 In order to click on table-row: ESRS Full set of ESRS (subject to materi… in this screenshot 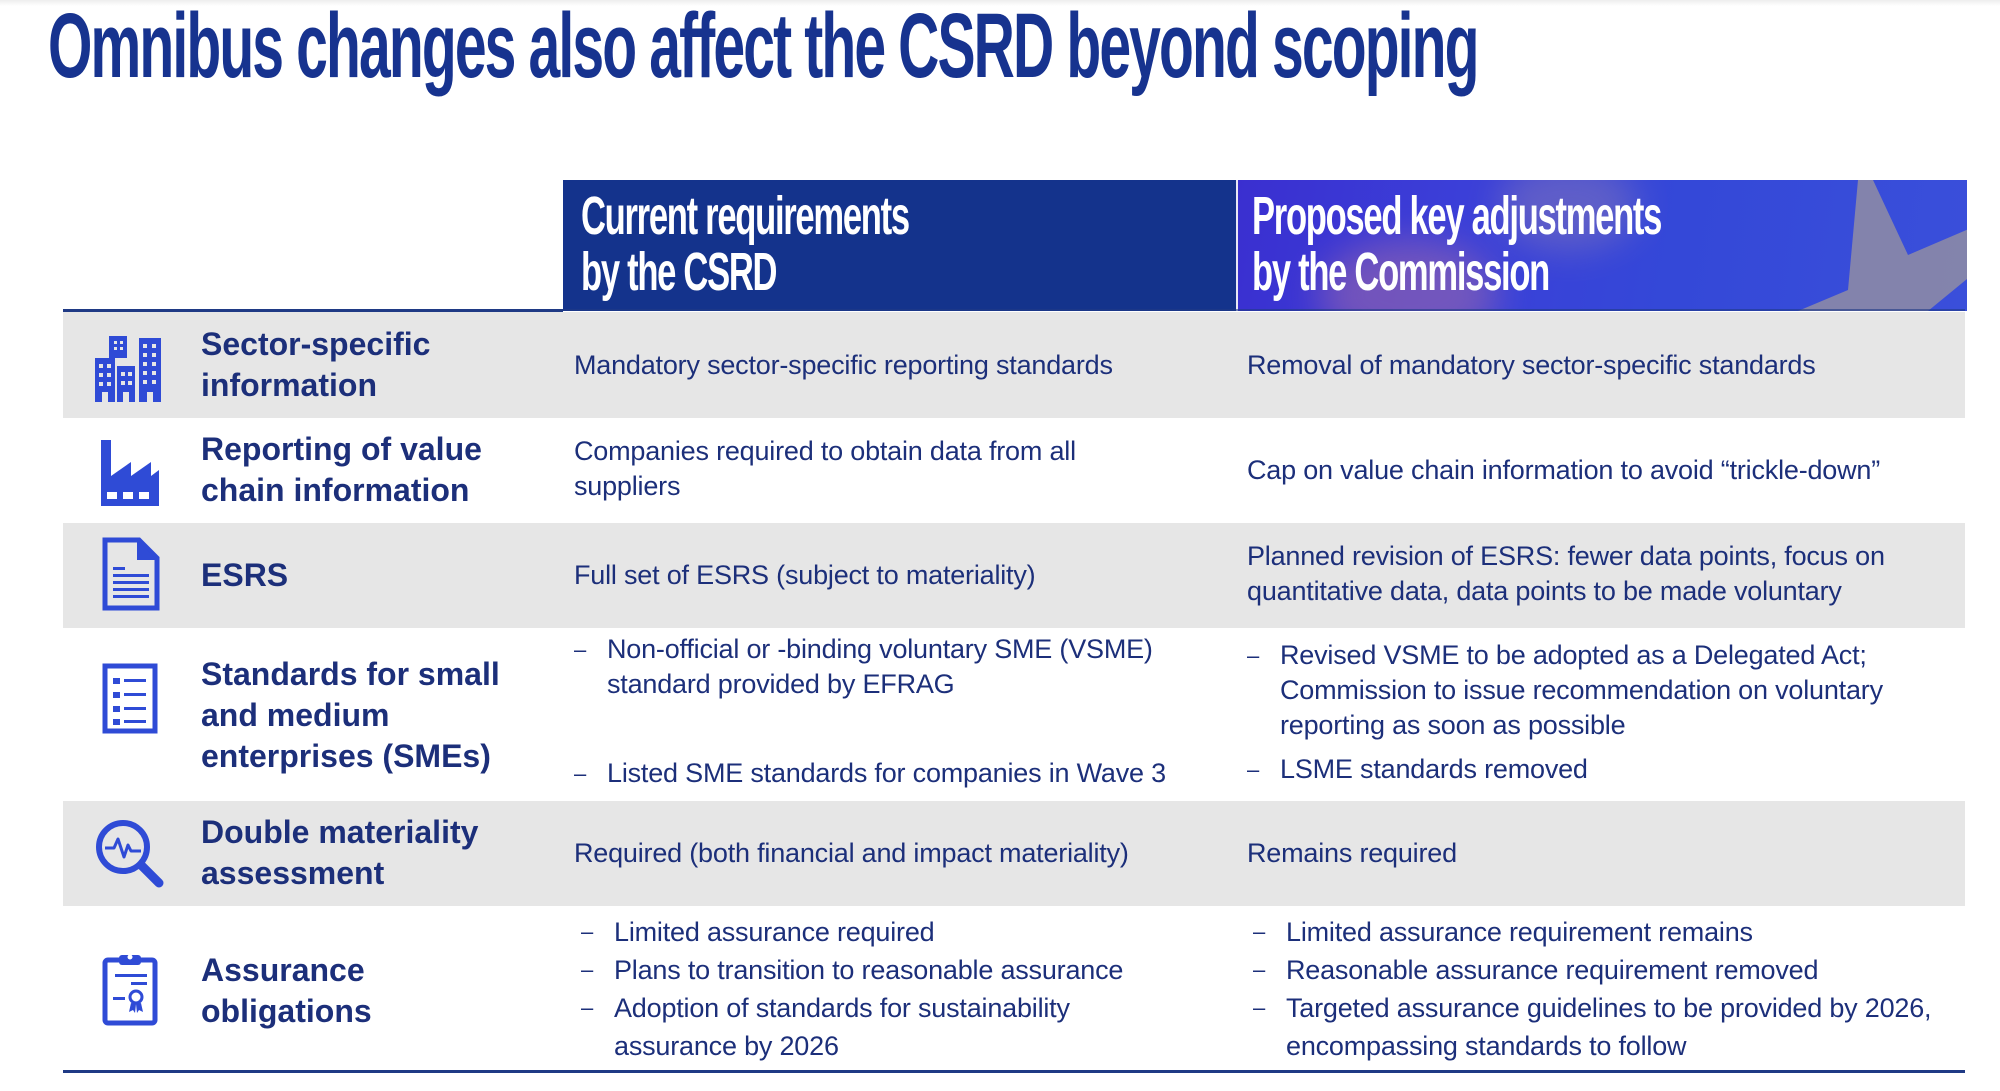, I will do `click(1014, 575)`.